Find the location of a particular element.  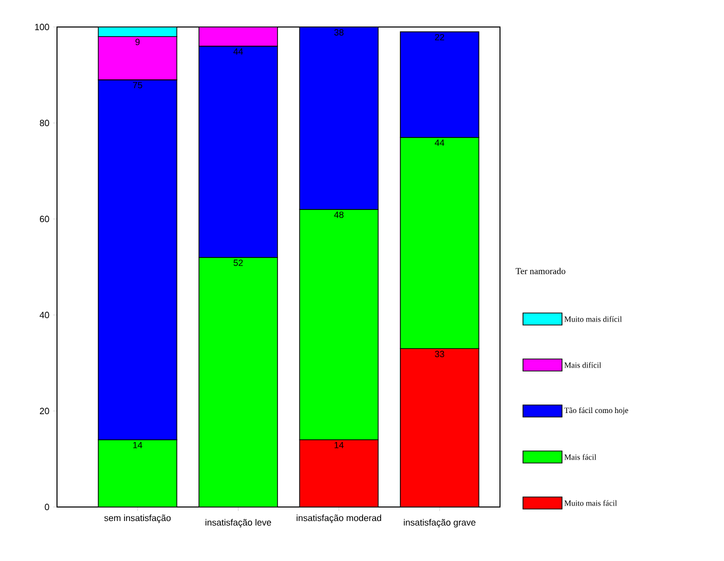

legend-title: Ter namorado is located at coordinates (541, 271).